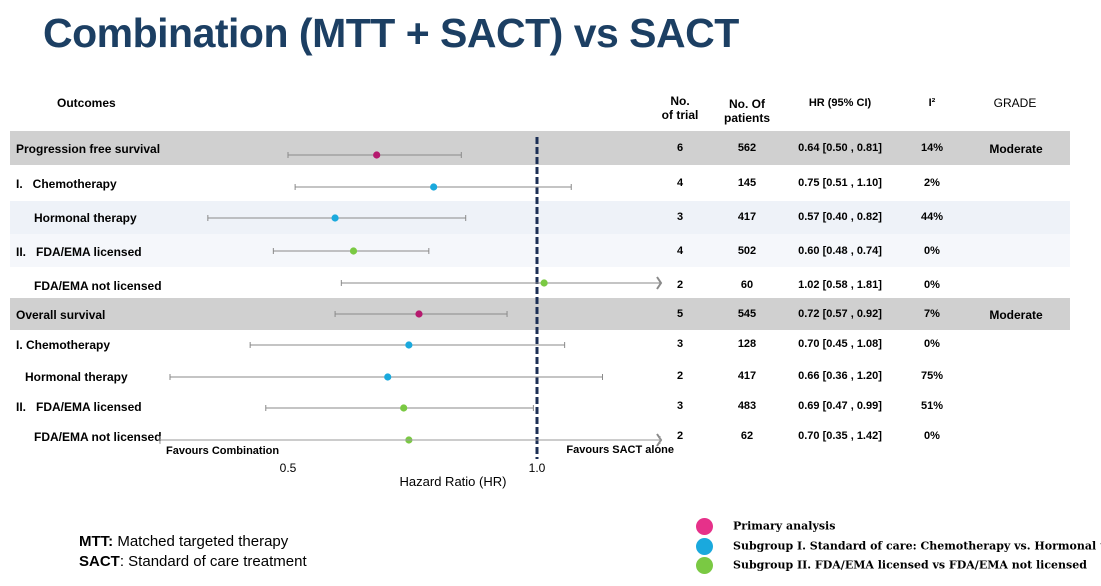  I want to click on row-label: Progression free survival, so click(88, 149).